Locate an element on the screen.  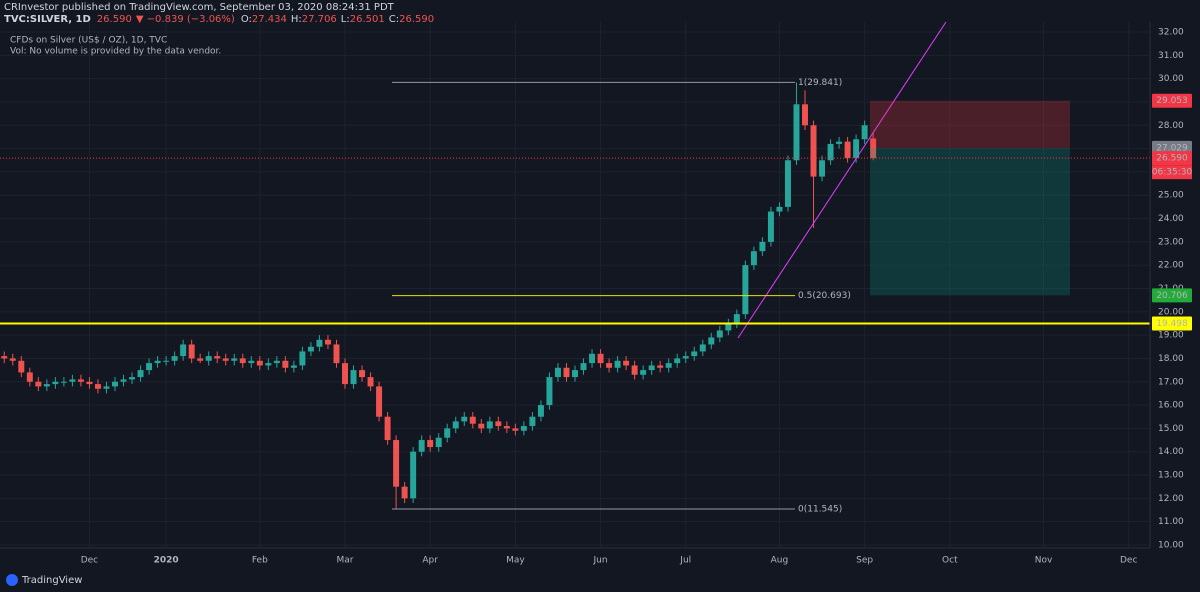
y-tick-label: 32.00 is located at coordinates (1171, 33).